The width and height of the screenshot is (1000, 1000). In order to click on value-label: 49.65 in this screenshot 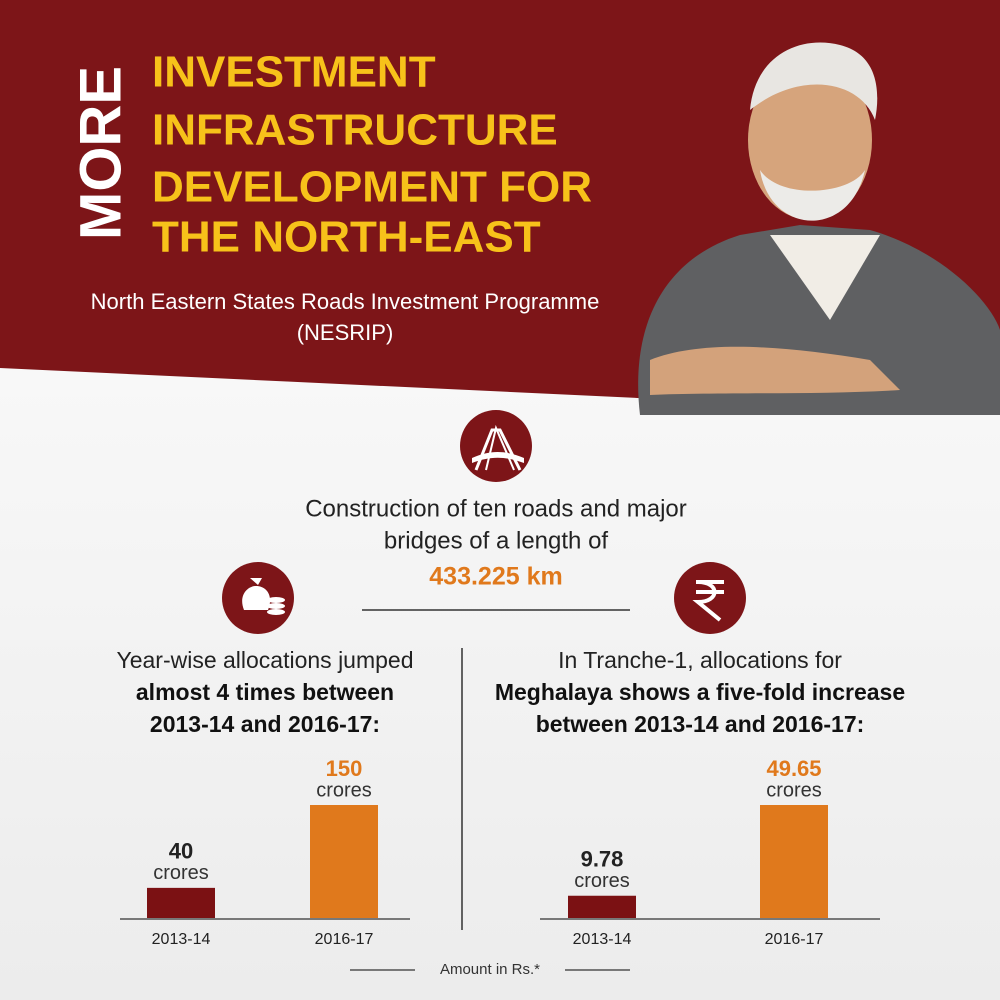, I will do `click(793, 768)`.